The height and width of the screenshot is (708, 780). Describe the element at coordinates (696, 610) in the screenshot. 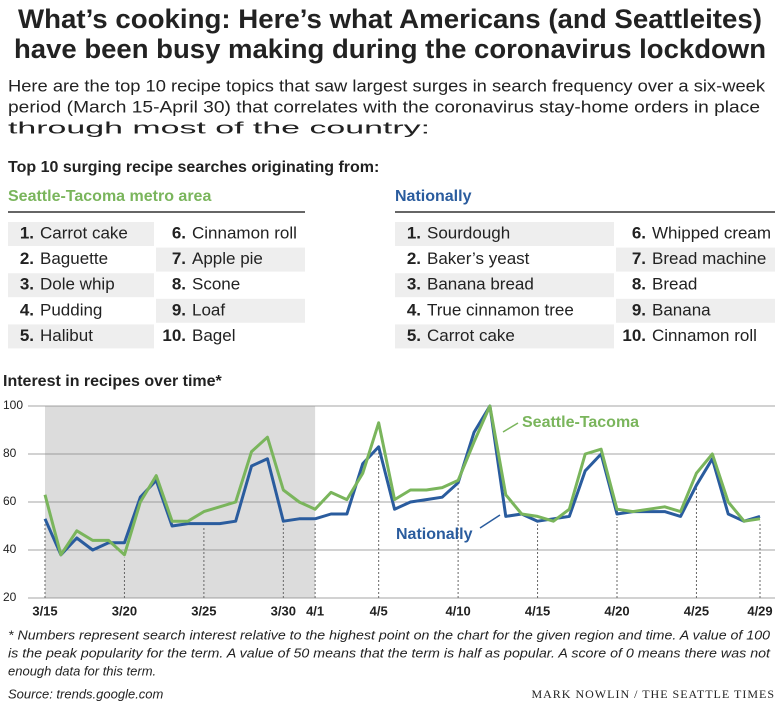

I see `x-tick-label: 4/25` at that location.